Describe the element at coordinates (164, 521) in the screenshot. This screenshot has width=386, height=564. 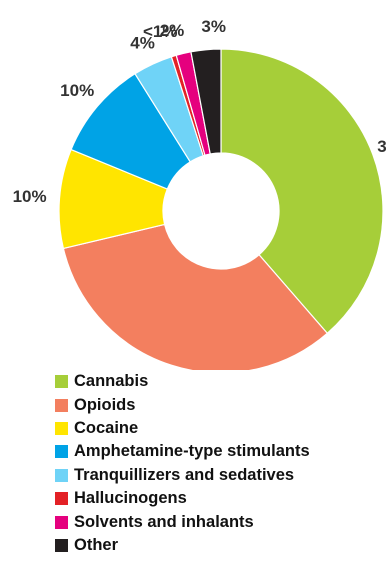
I see `legend-label: Solvents and inhalants` at that location.